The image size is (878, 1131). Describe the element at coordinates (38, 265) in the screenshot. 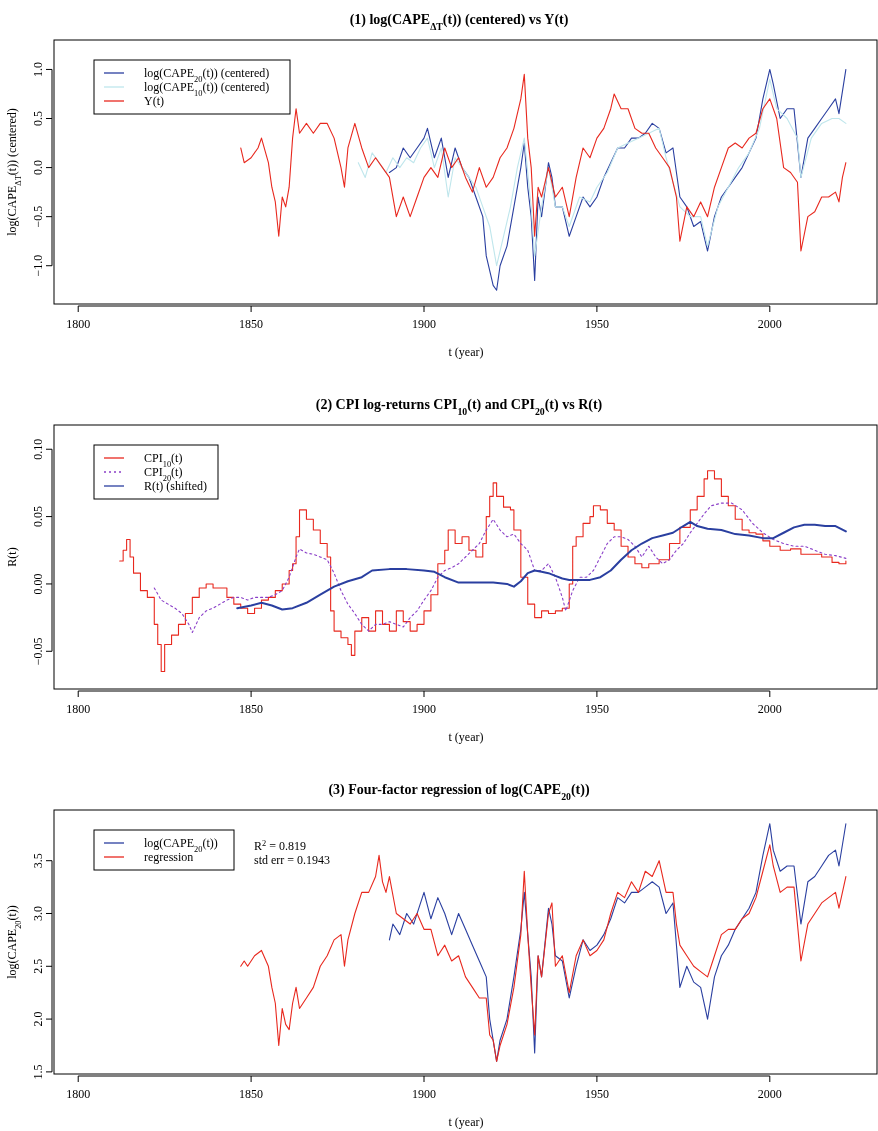

I see `y-tick-label: −1.0` at that location.